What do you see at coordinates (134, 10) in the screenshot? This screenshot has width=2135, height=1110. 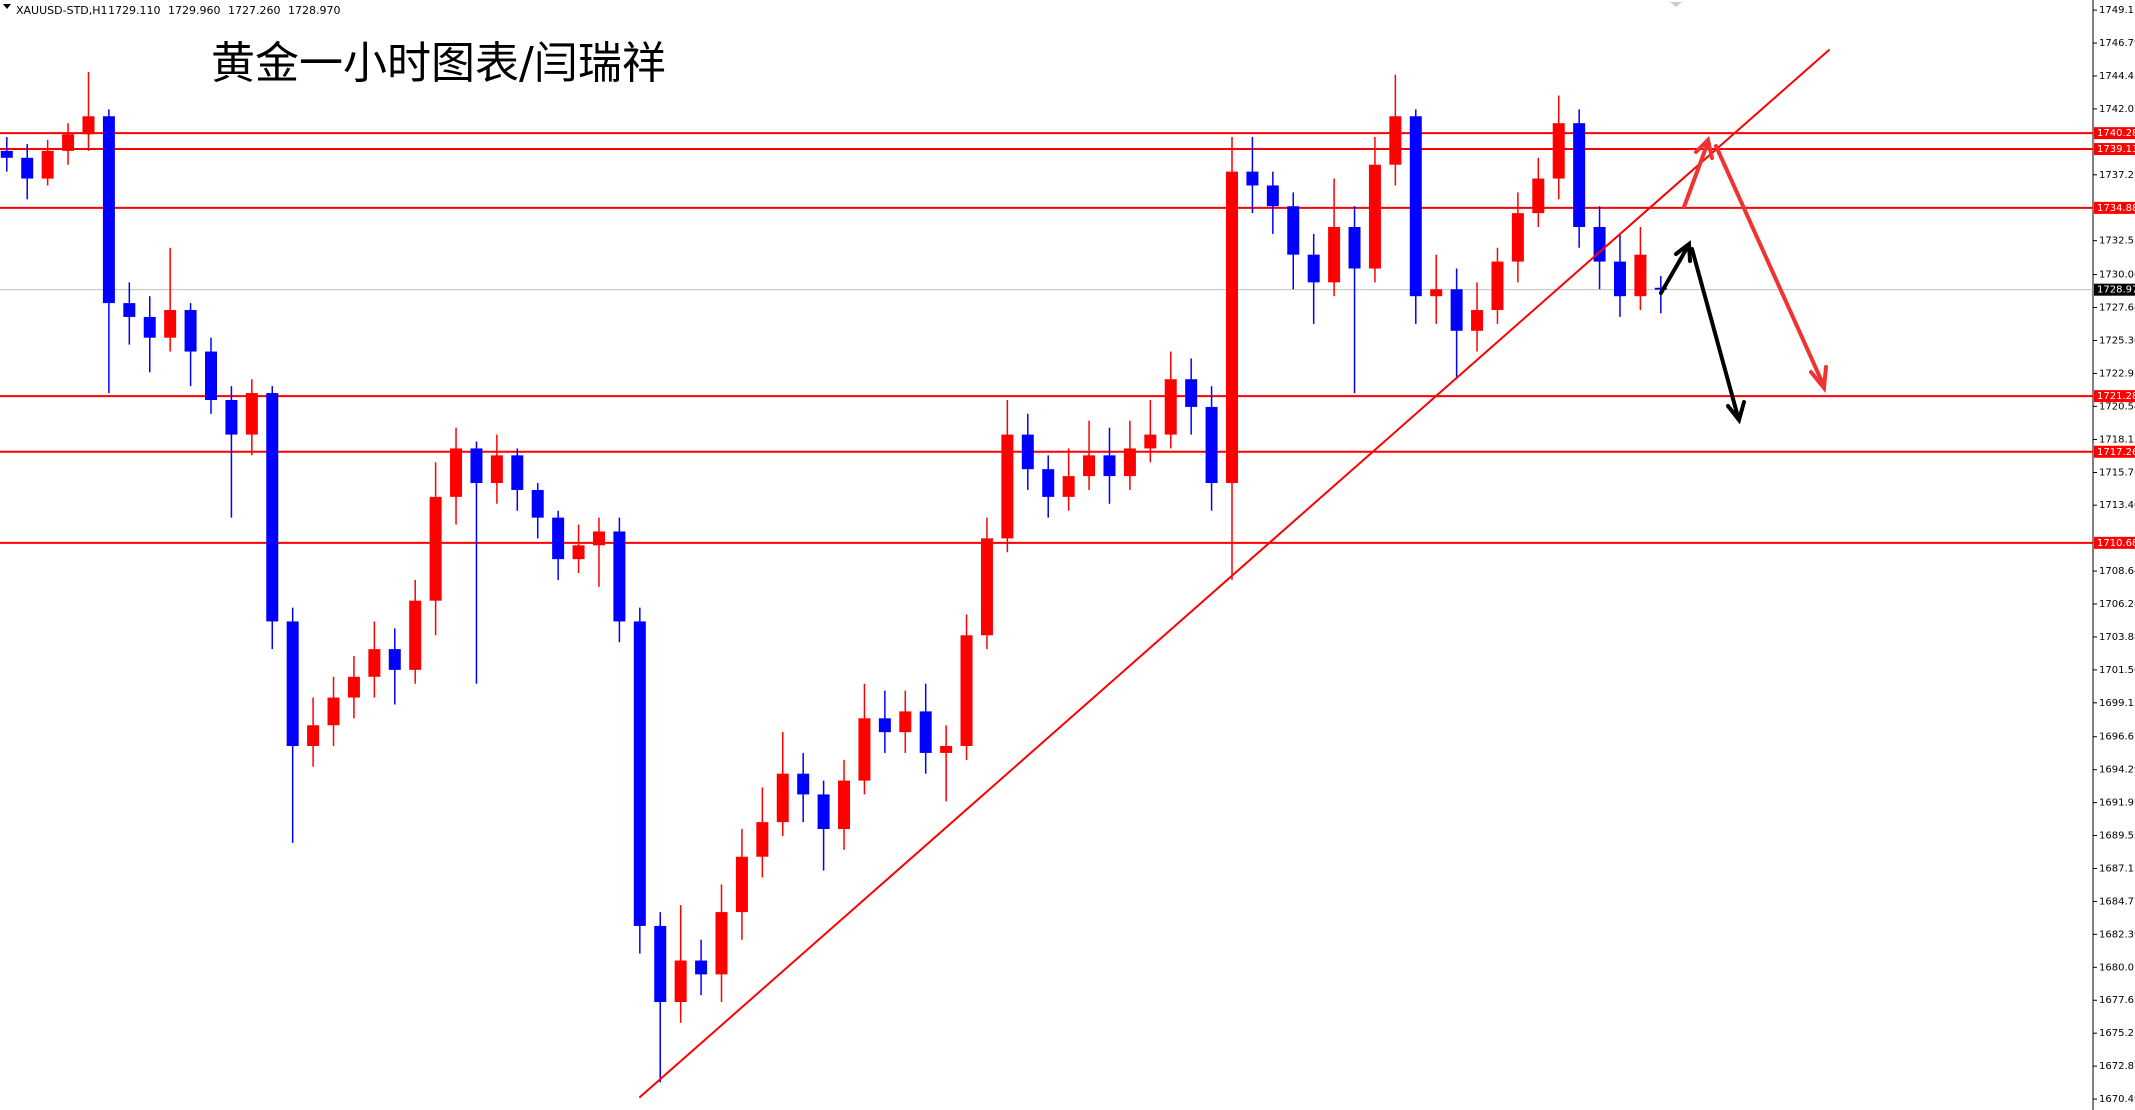 I see `quote-value: 1729.110` at bounding box center [134, 10].